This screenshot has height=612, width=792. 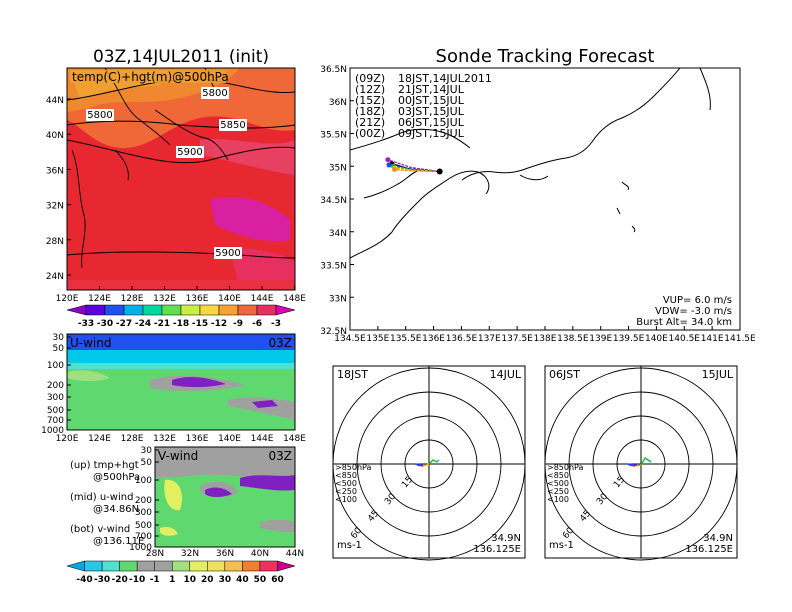 I want to click on wind-colorbar-label: 60, so click(x=277, y=580).